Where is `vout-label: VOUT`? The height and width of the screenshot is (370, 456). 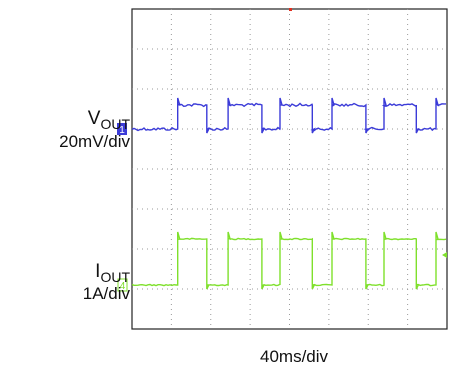
vout-label: VOUT is located at coordinates (108, 120).